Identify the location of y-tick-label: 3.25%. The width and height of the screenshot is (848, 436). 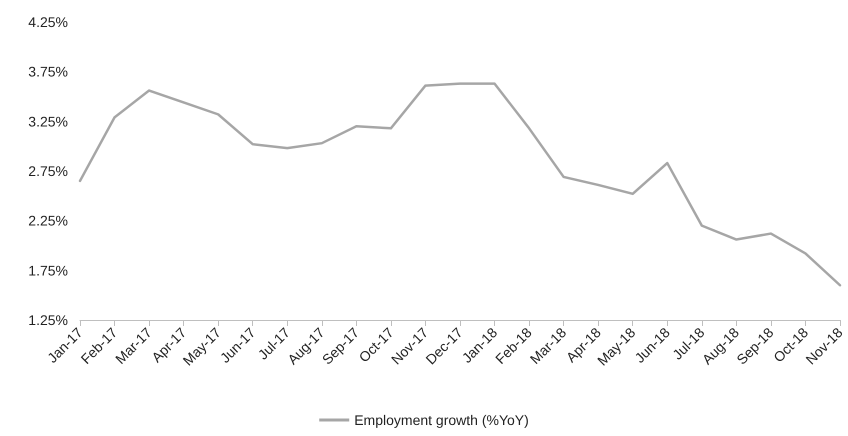
(48, 121).